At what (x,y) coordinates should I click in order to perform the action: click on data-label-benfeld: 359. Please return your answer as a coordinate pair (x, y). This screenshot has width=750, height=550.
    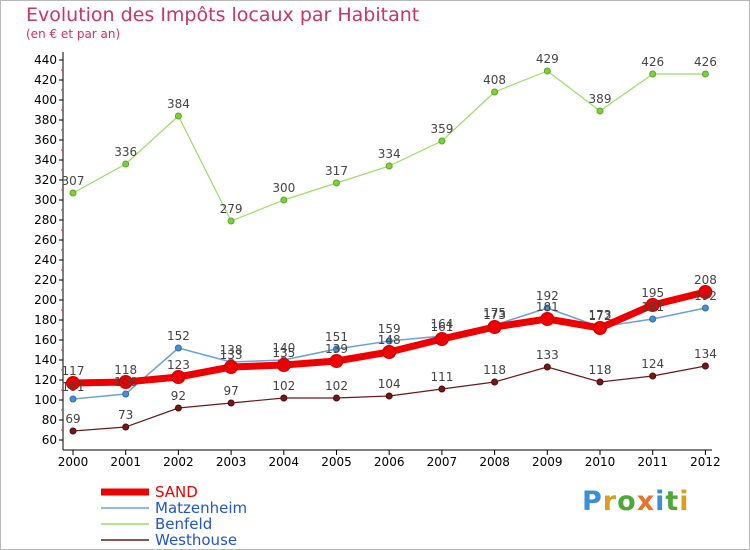
    Looking at the image, I should click on (441, 129).